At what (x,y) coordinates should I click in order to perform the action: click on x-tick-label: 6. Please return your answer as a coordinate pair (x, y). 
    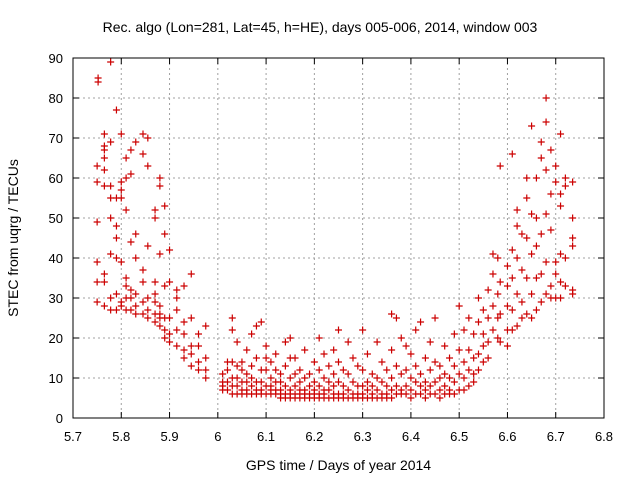
    Looking at the image, I should click on (217, 436).